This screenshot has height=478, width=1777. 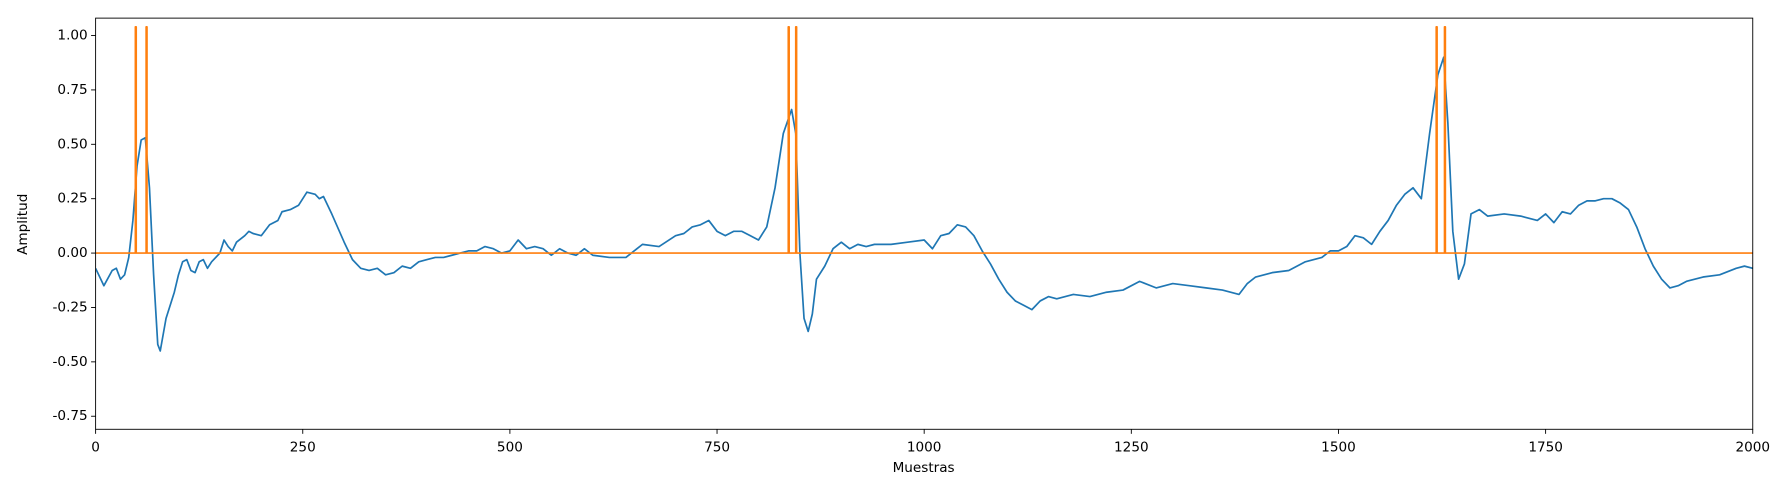 I want to click on y-tick-label: 0.75, so click(x=72, y=90).